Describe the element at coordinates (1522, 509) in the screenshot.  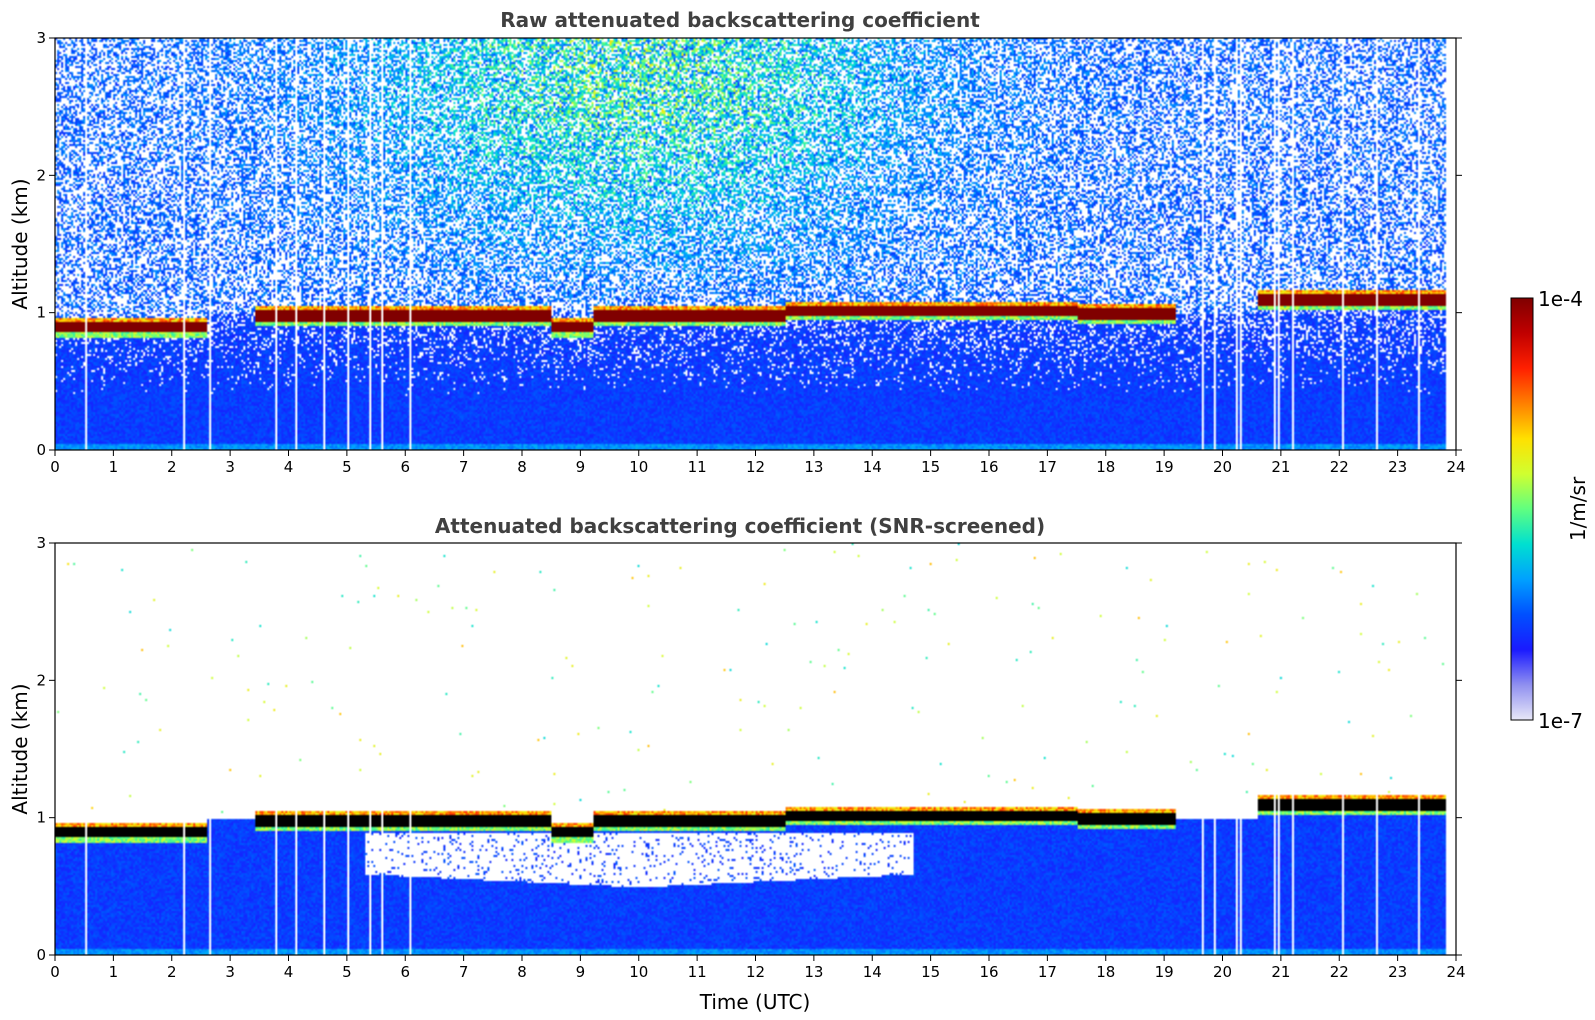
I see `colorbar-gradient` at that location.